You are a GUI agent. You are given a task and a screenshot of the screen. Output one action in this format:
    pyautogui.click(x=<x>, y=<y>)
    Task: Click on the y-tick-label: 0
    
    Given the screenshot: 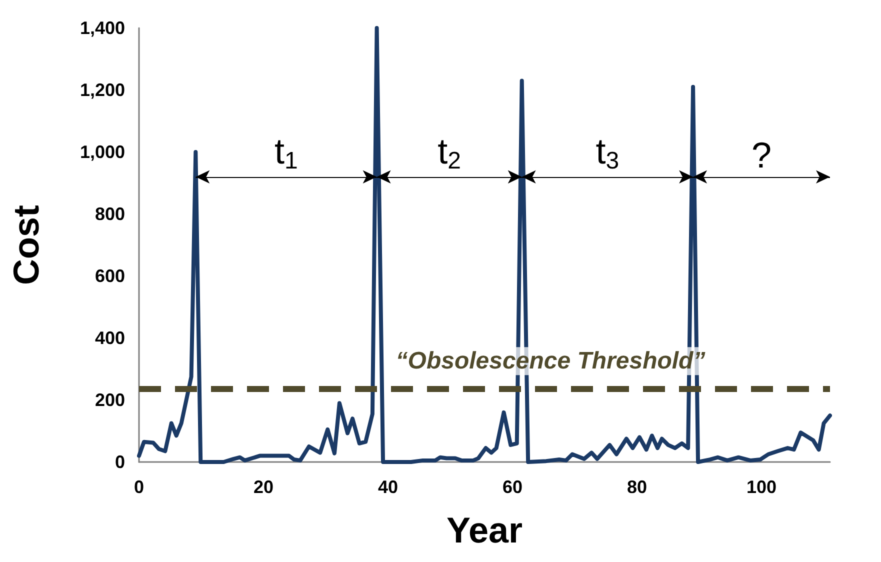 What is the action you would take?
    pyautogui.click(x=119, y=462)
    